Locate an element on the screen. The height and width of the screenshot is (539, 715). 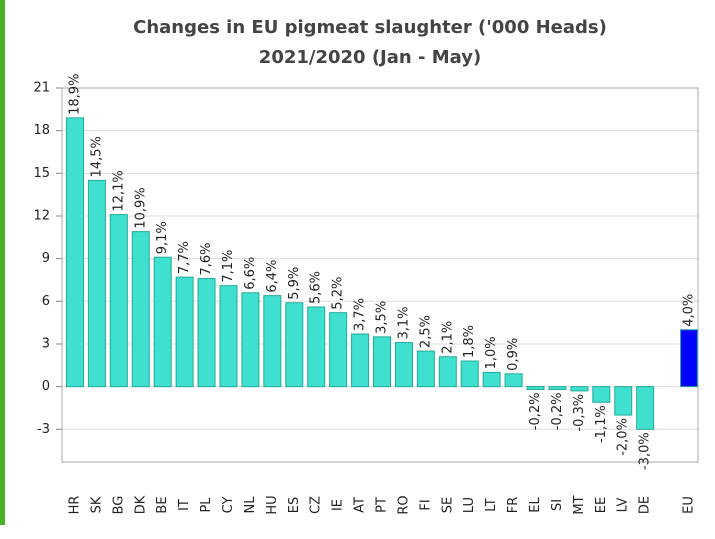
data-label: 7,6% is located at coordinates (206, 259).